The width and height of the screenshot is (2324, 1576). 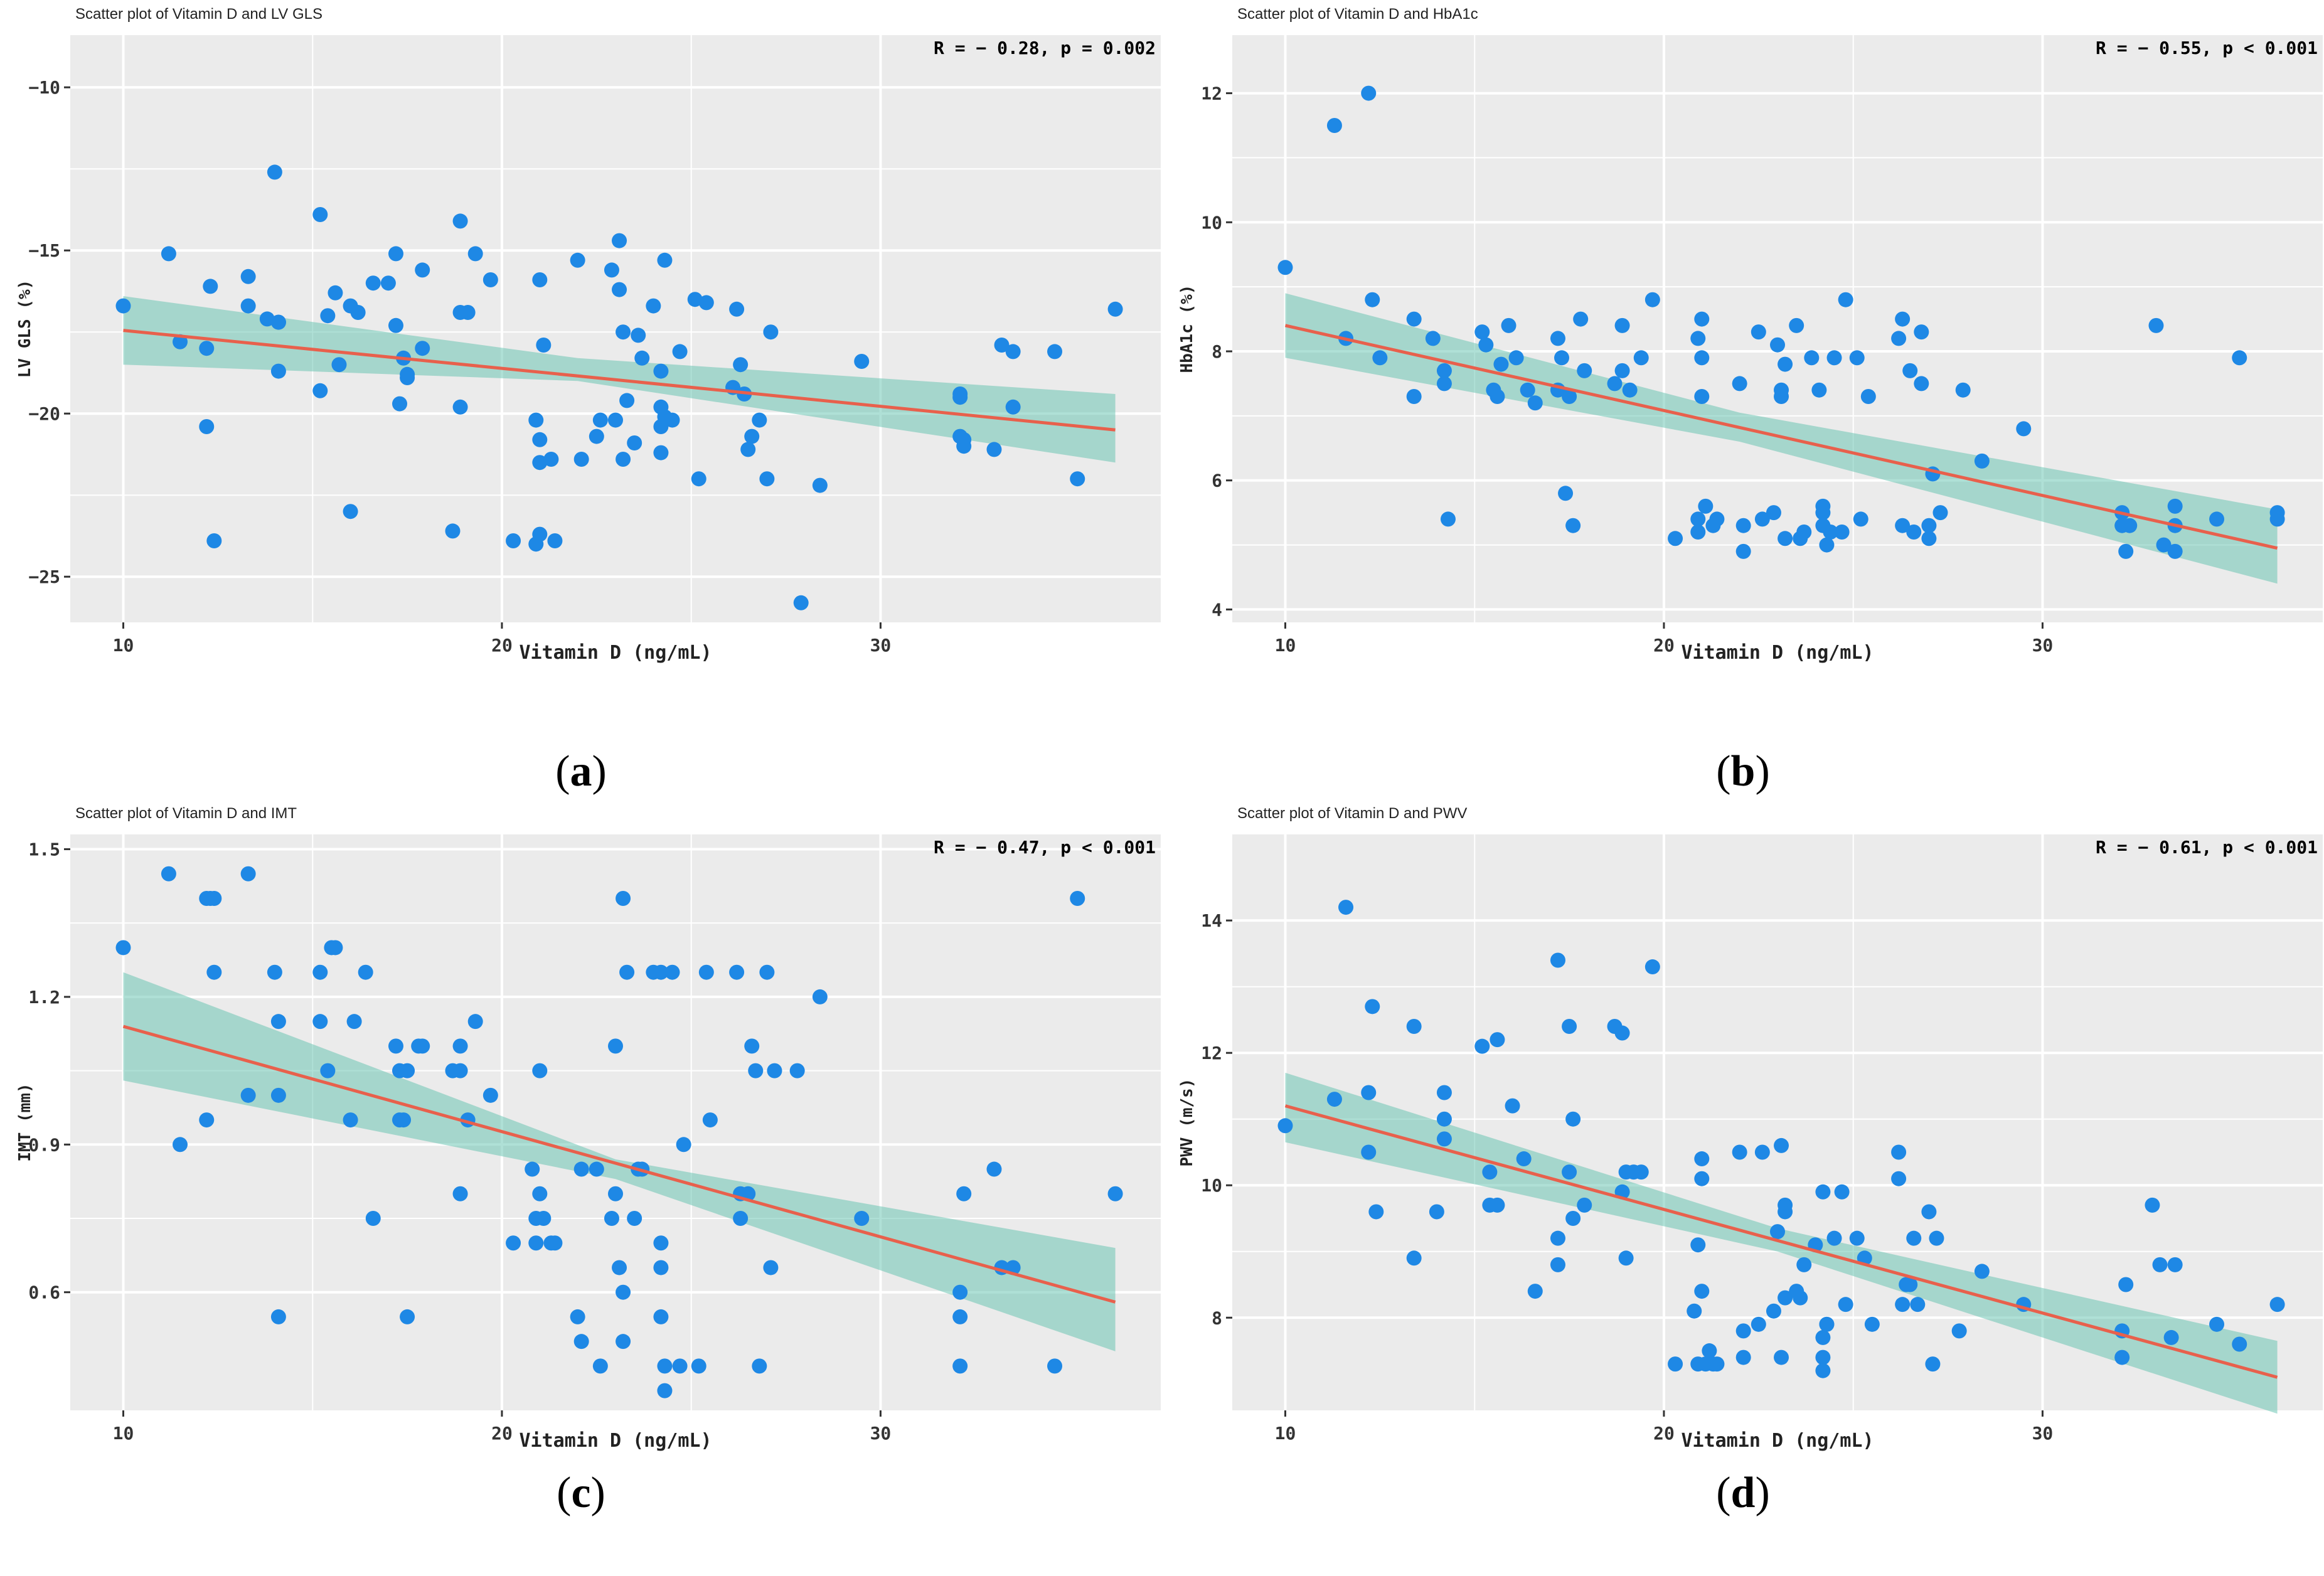 I want to click on y-tick-label: 8, so click(x=1217, y=1317).